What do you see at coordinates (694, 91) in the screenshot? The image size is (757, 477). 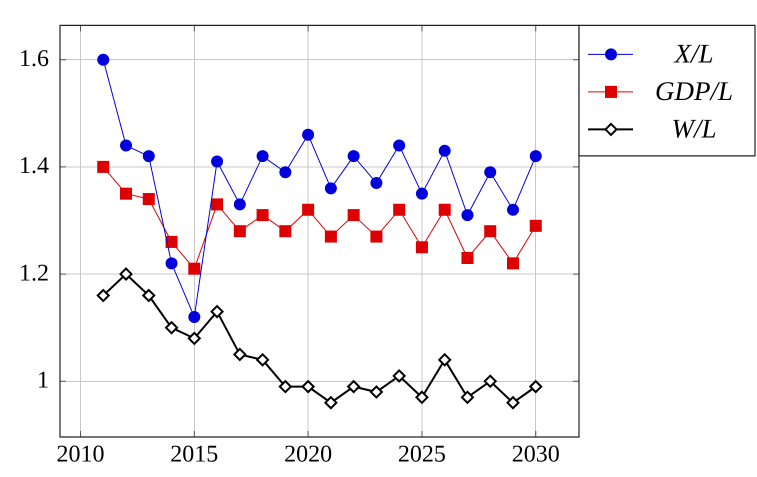 I see `legend-label: GDP/L` at bounding box center [694, 91].